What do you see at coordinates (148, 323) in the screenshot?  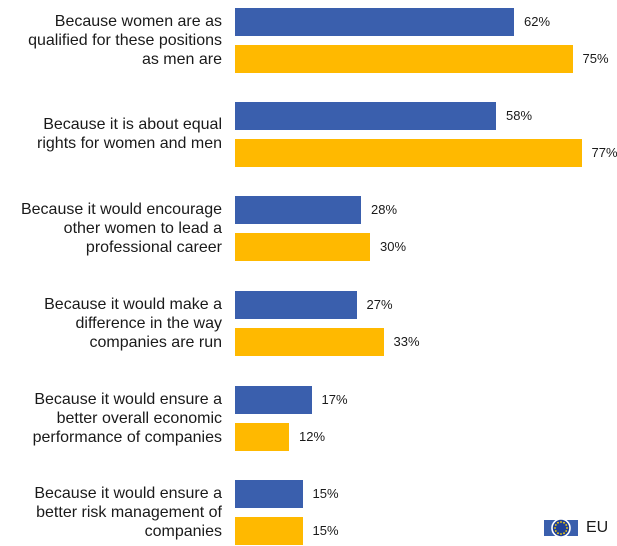 I see `category-label-line: difference in the way` at bounding box center [148, 323].